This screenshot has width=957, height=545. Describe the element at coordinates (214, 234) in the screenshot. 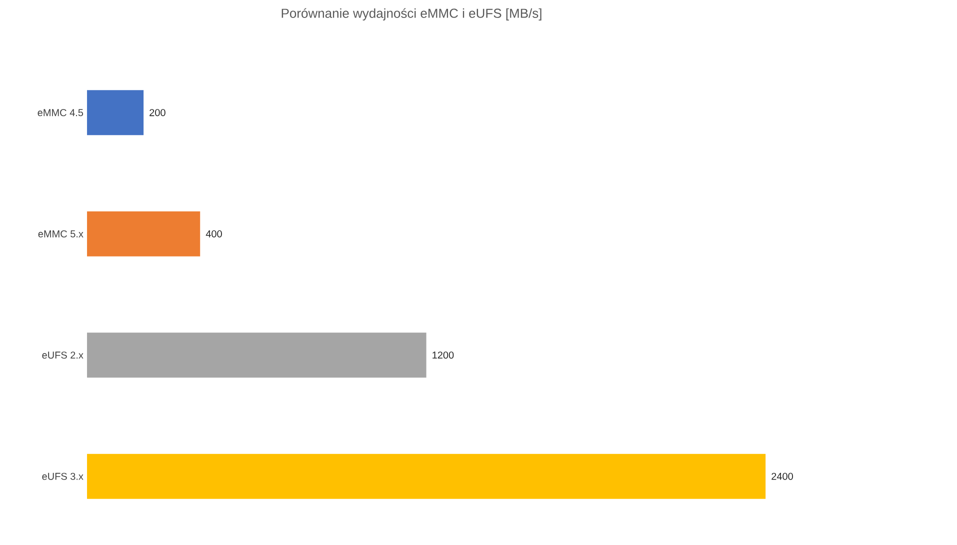

I see `data-label: 400` at that location.